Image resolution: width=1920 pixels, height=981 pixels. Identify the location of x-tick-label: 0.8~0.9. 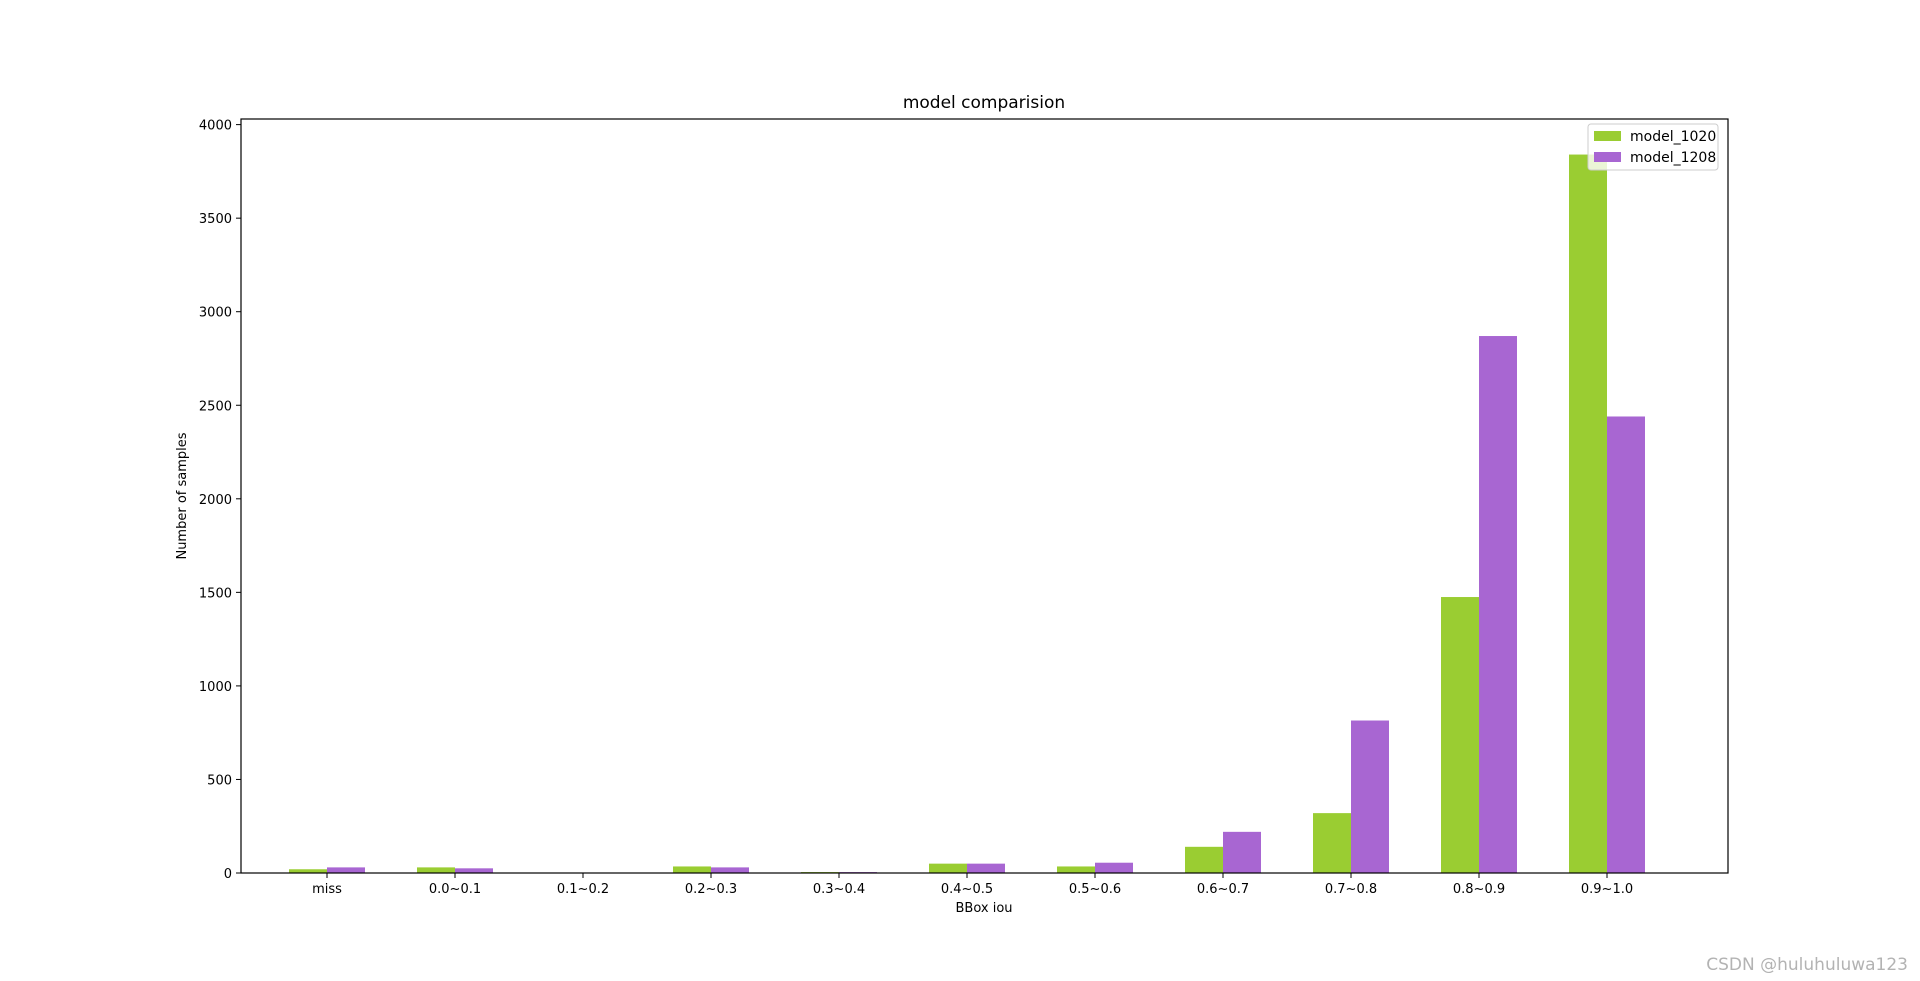
(1479, 889).